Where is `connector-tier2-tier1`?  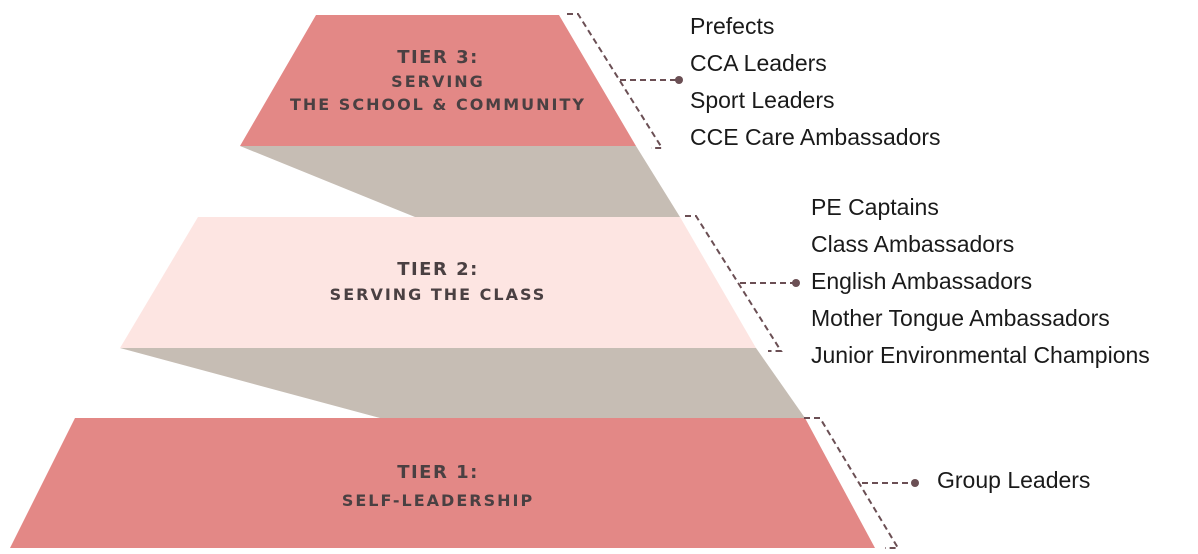
connector-tier2-tier1 is located at coordinates (462, 383).